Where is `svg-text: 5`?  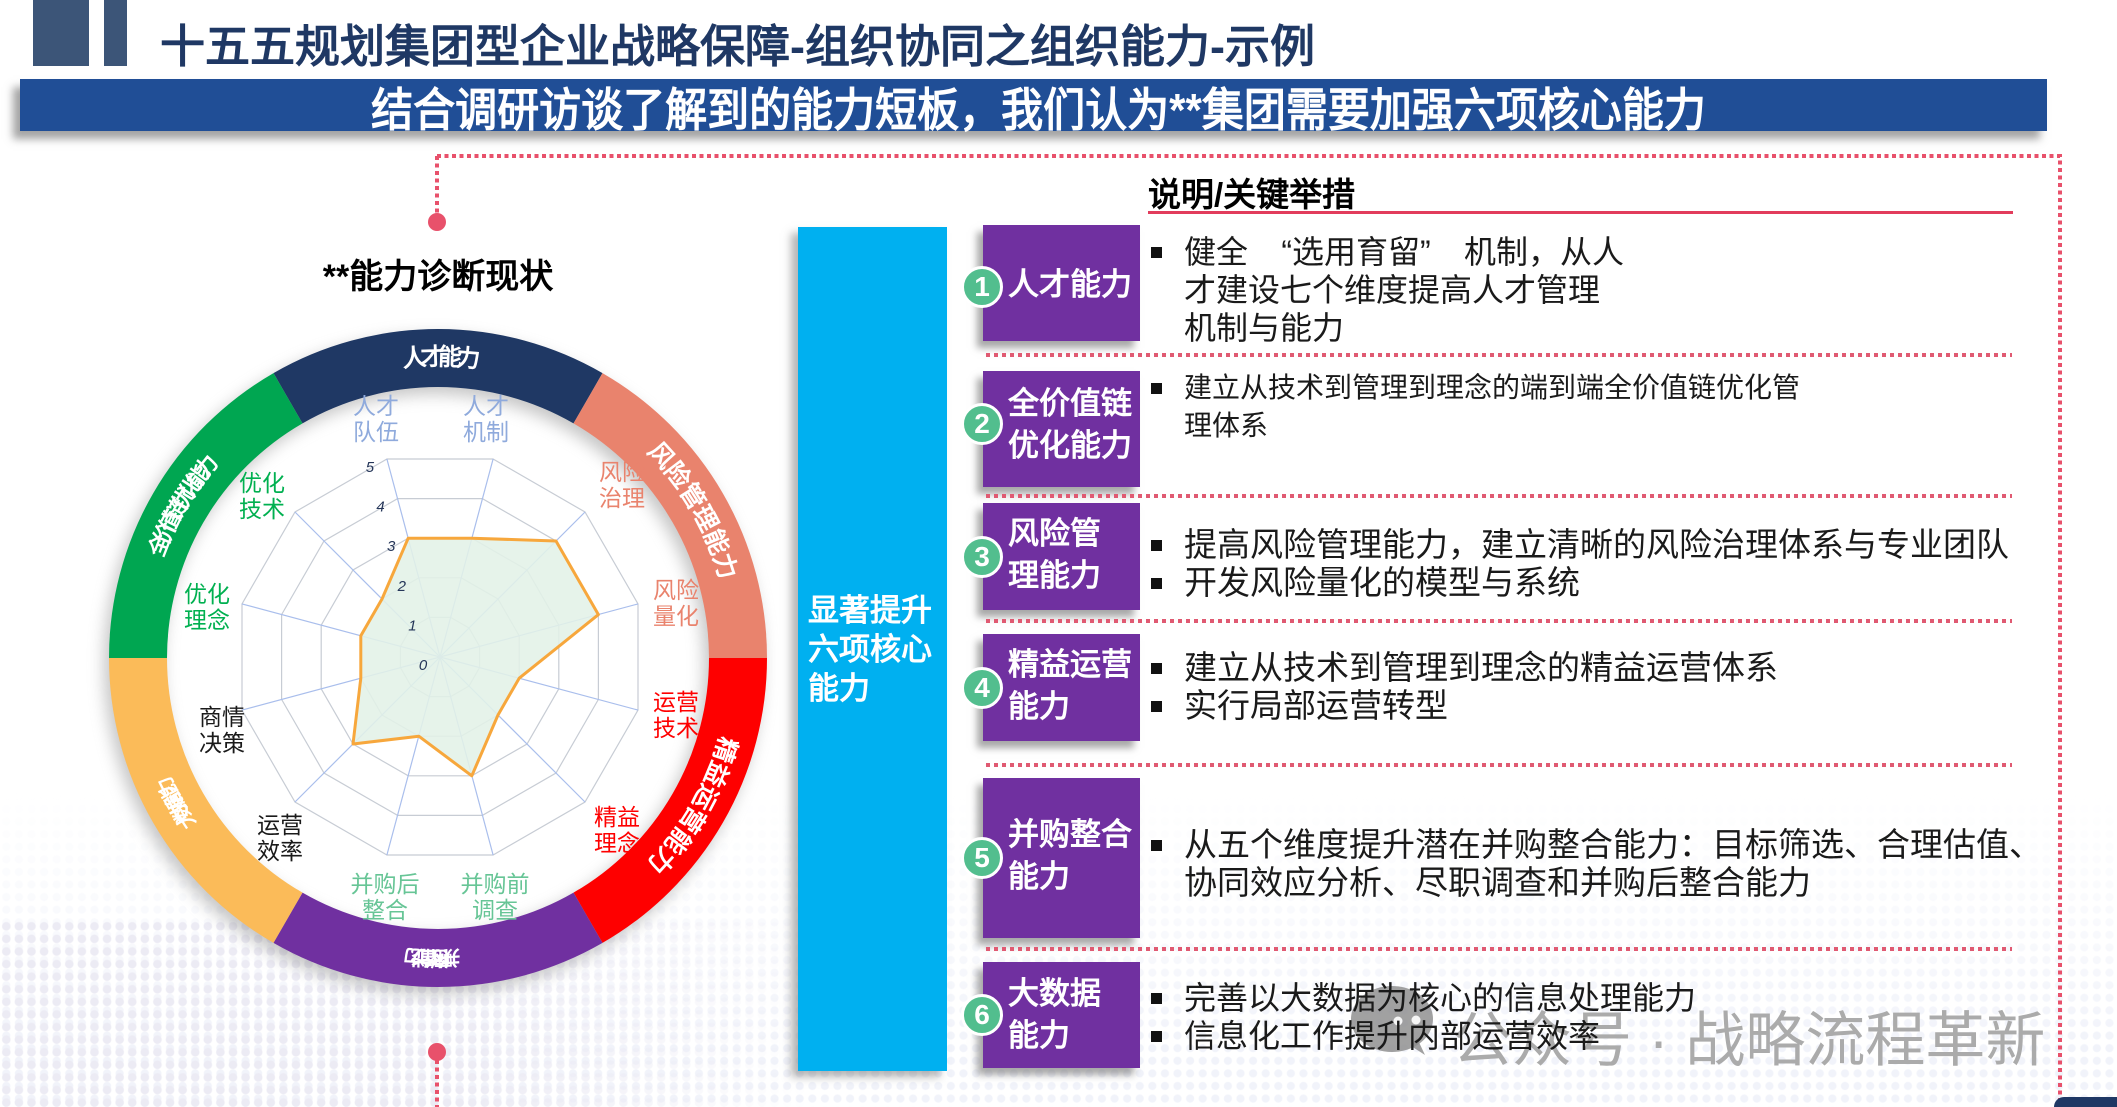
svg-text: 5 is located at coordinates (370, 467).